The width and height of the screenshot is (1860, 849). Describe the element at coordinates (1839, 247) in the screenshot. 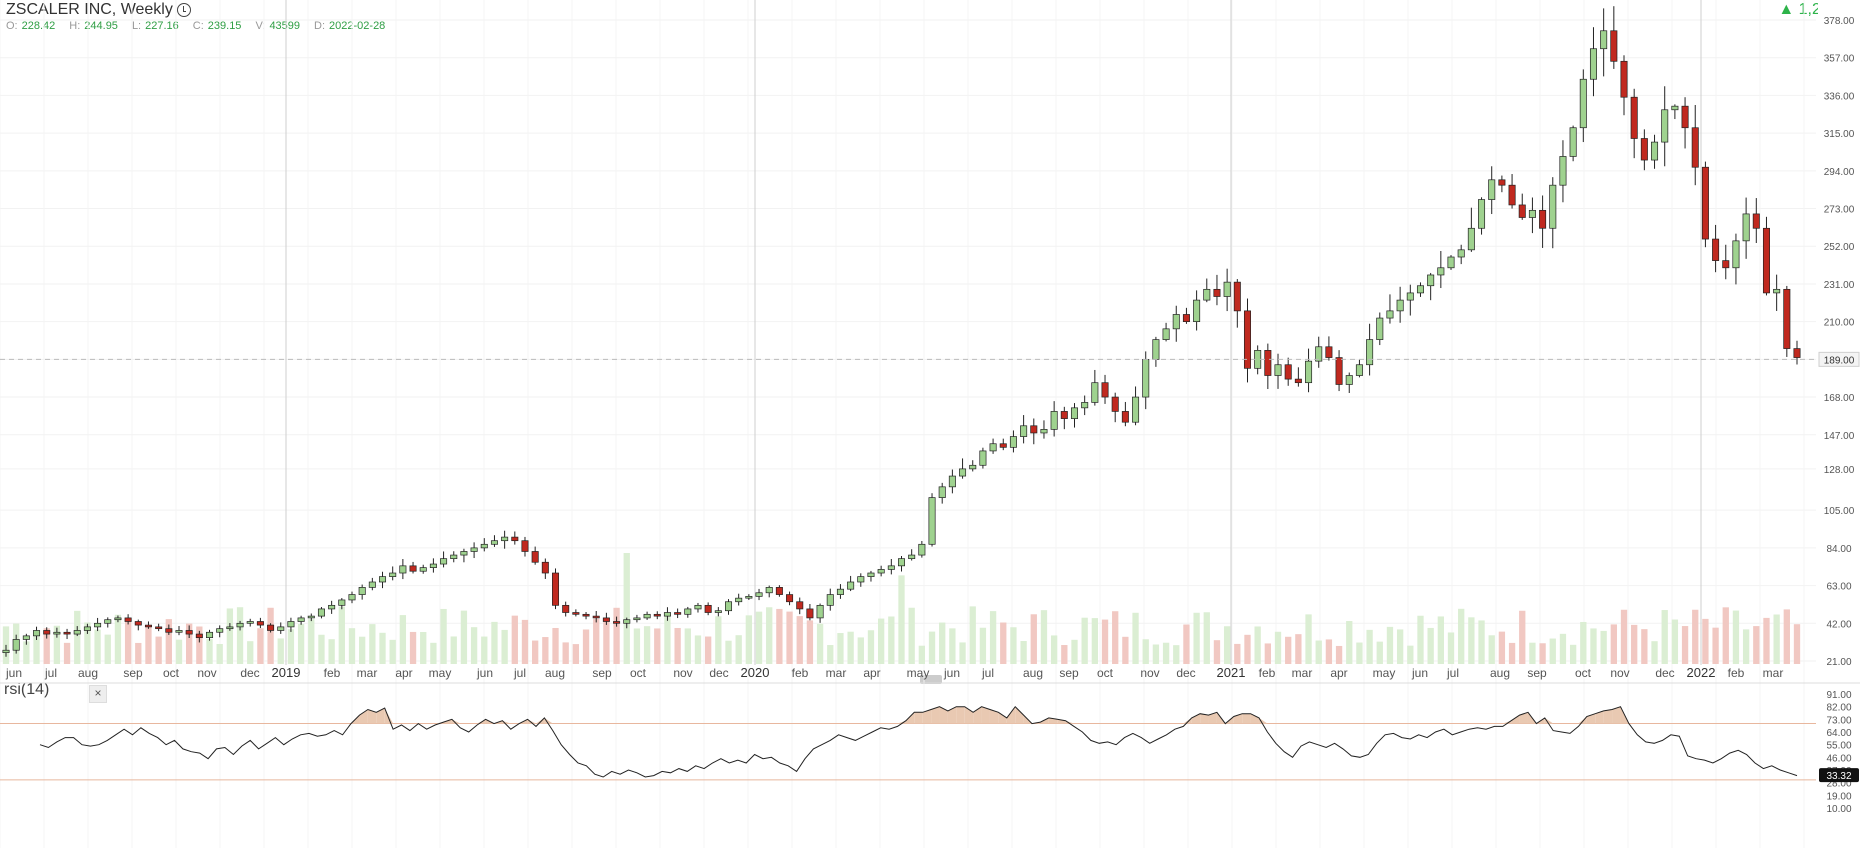

I see `y-tick-label: 252.00` at that location.